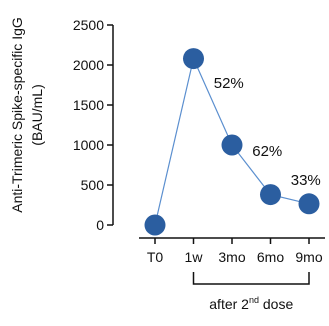 The height and width of the screenshot is (326, 329). What do you see at coordinates (267, 132) in the screenshot?
I see `annotations: 52% 62% 33%` at bounding box center [267, 132].